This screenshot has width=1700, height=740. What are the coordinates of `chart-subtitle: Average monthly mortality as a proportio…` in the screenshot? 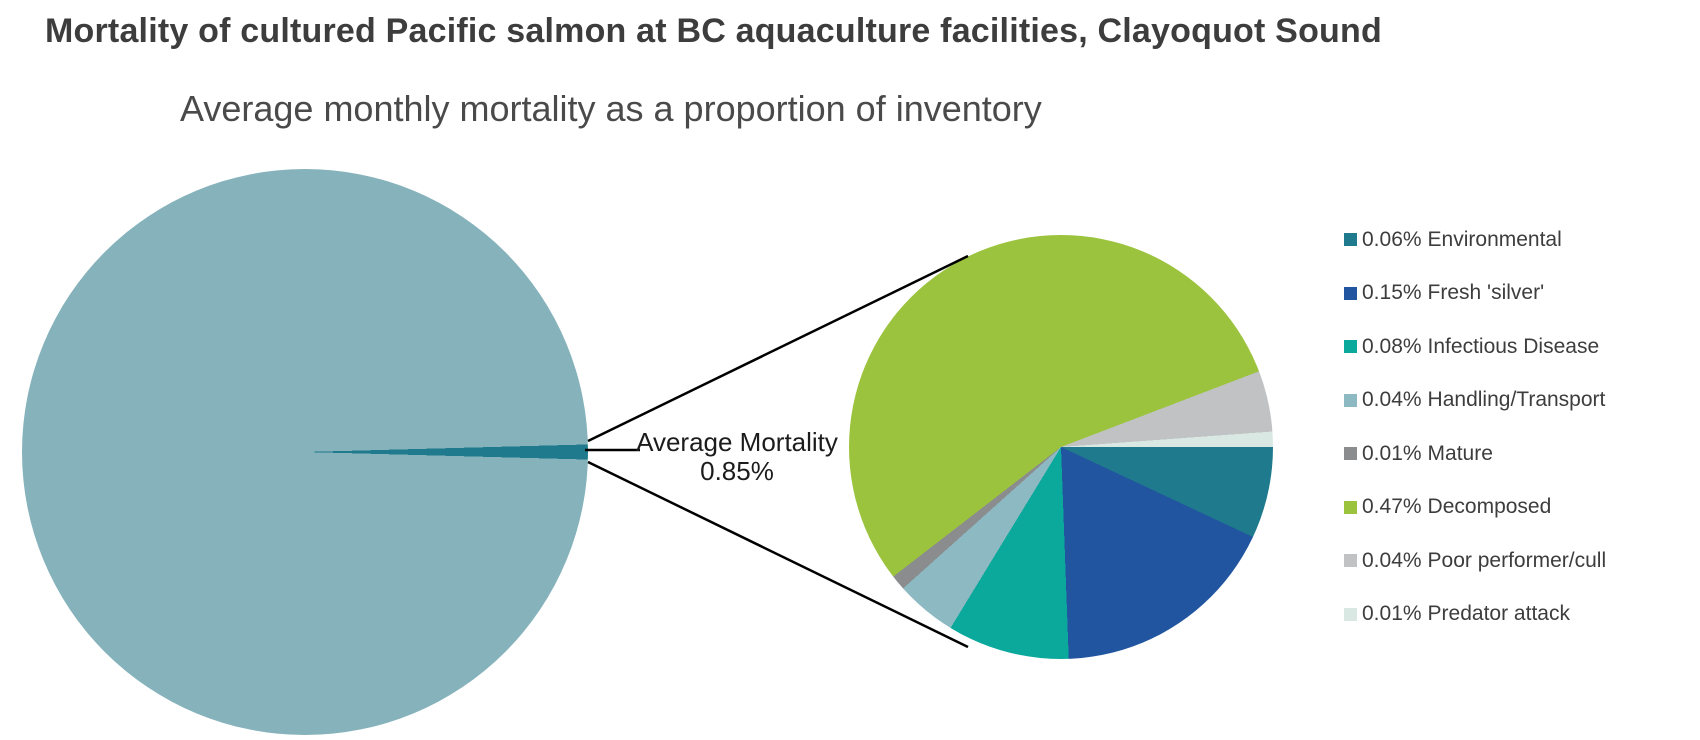 It's located at (611, 108).